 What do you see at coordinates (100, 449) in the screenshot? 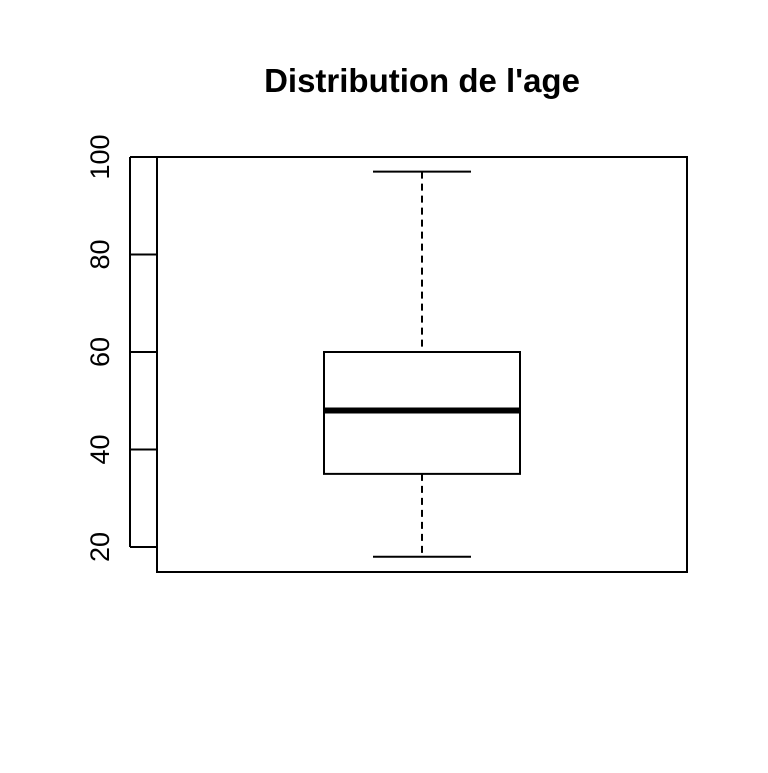
I see `y-tick-label: 40` at bounding box center [100, 449].